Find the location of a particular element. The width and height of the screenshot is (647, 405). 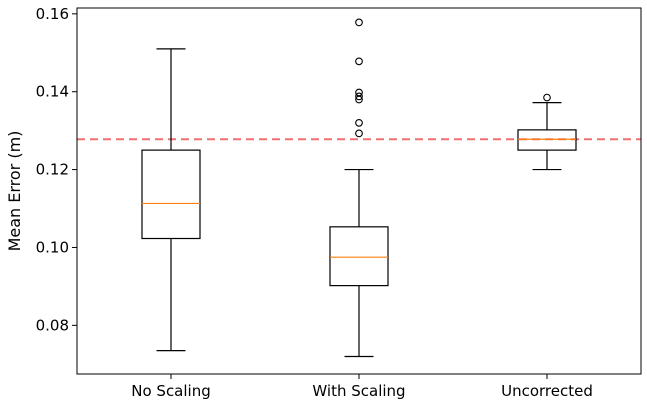

y-tick-label: 0.08 is located at coordinates (52, 325).